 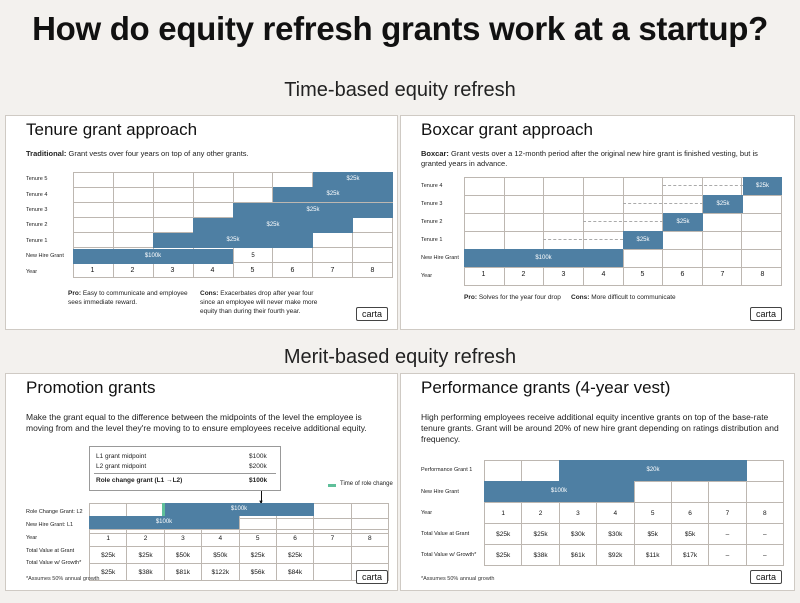 I want to click on tenure-3-bar: $25k, so click(x=313, y=210).